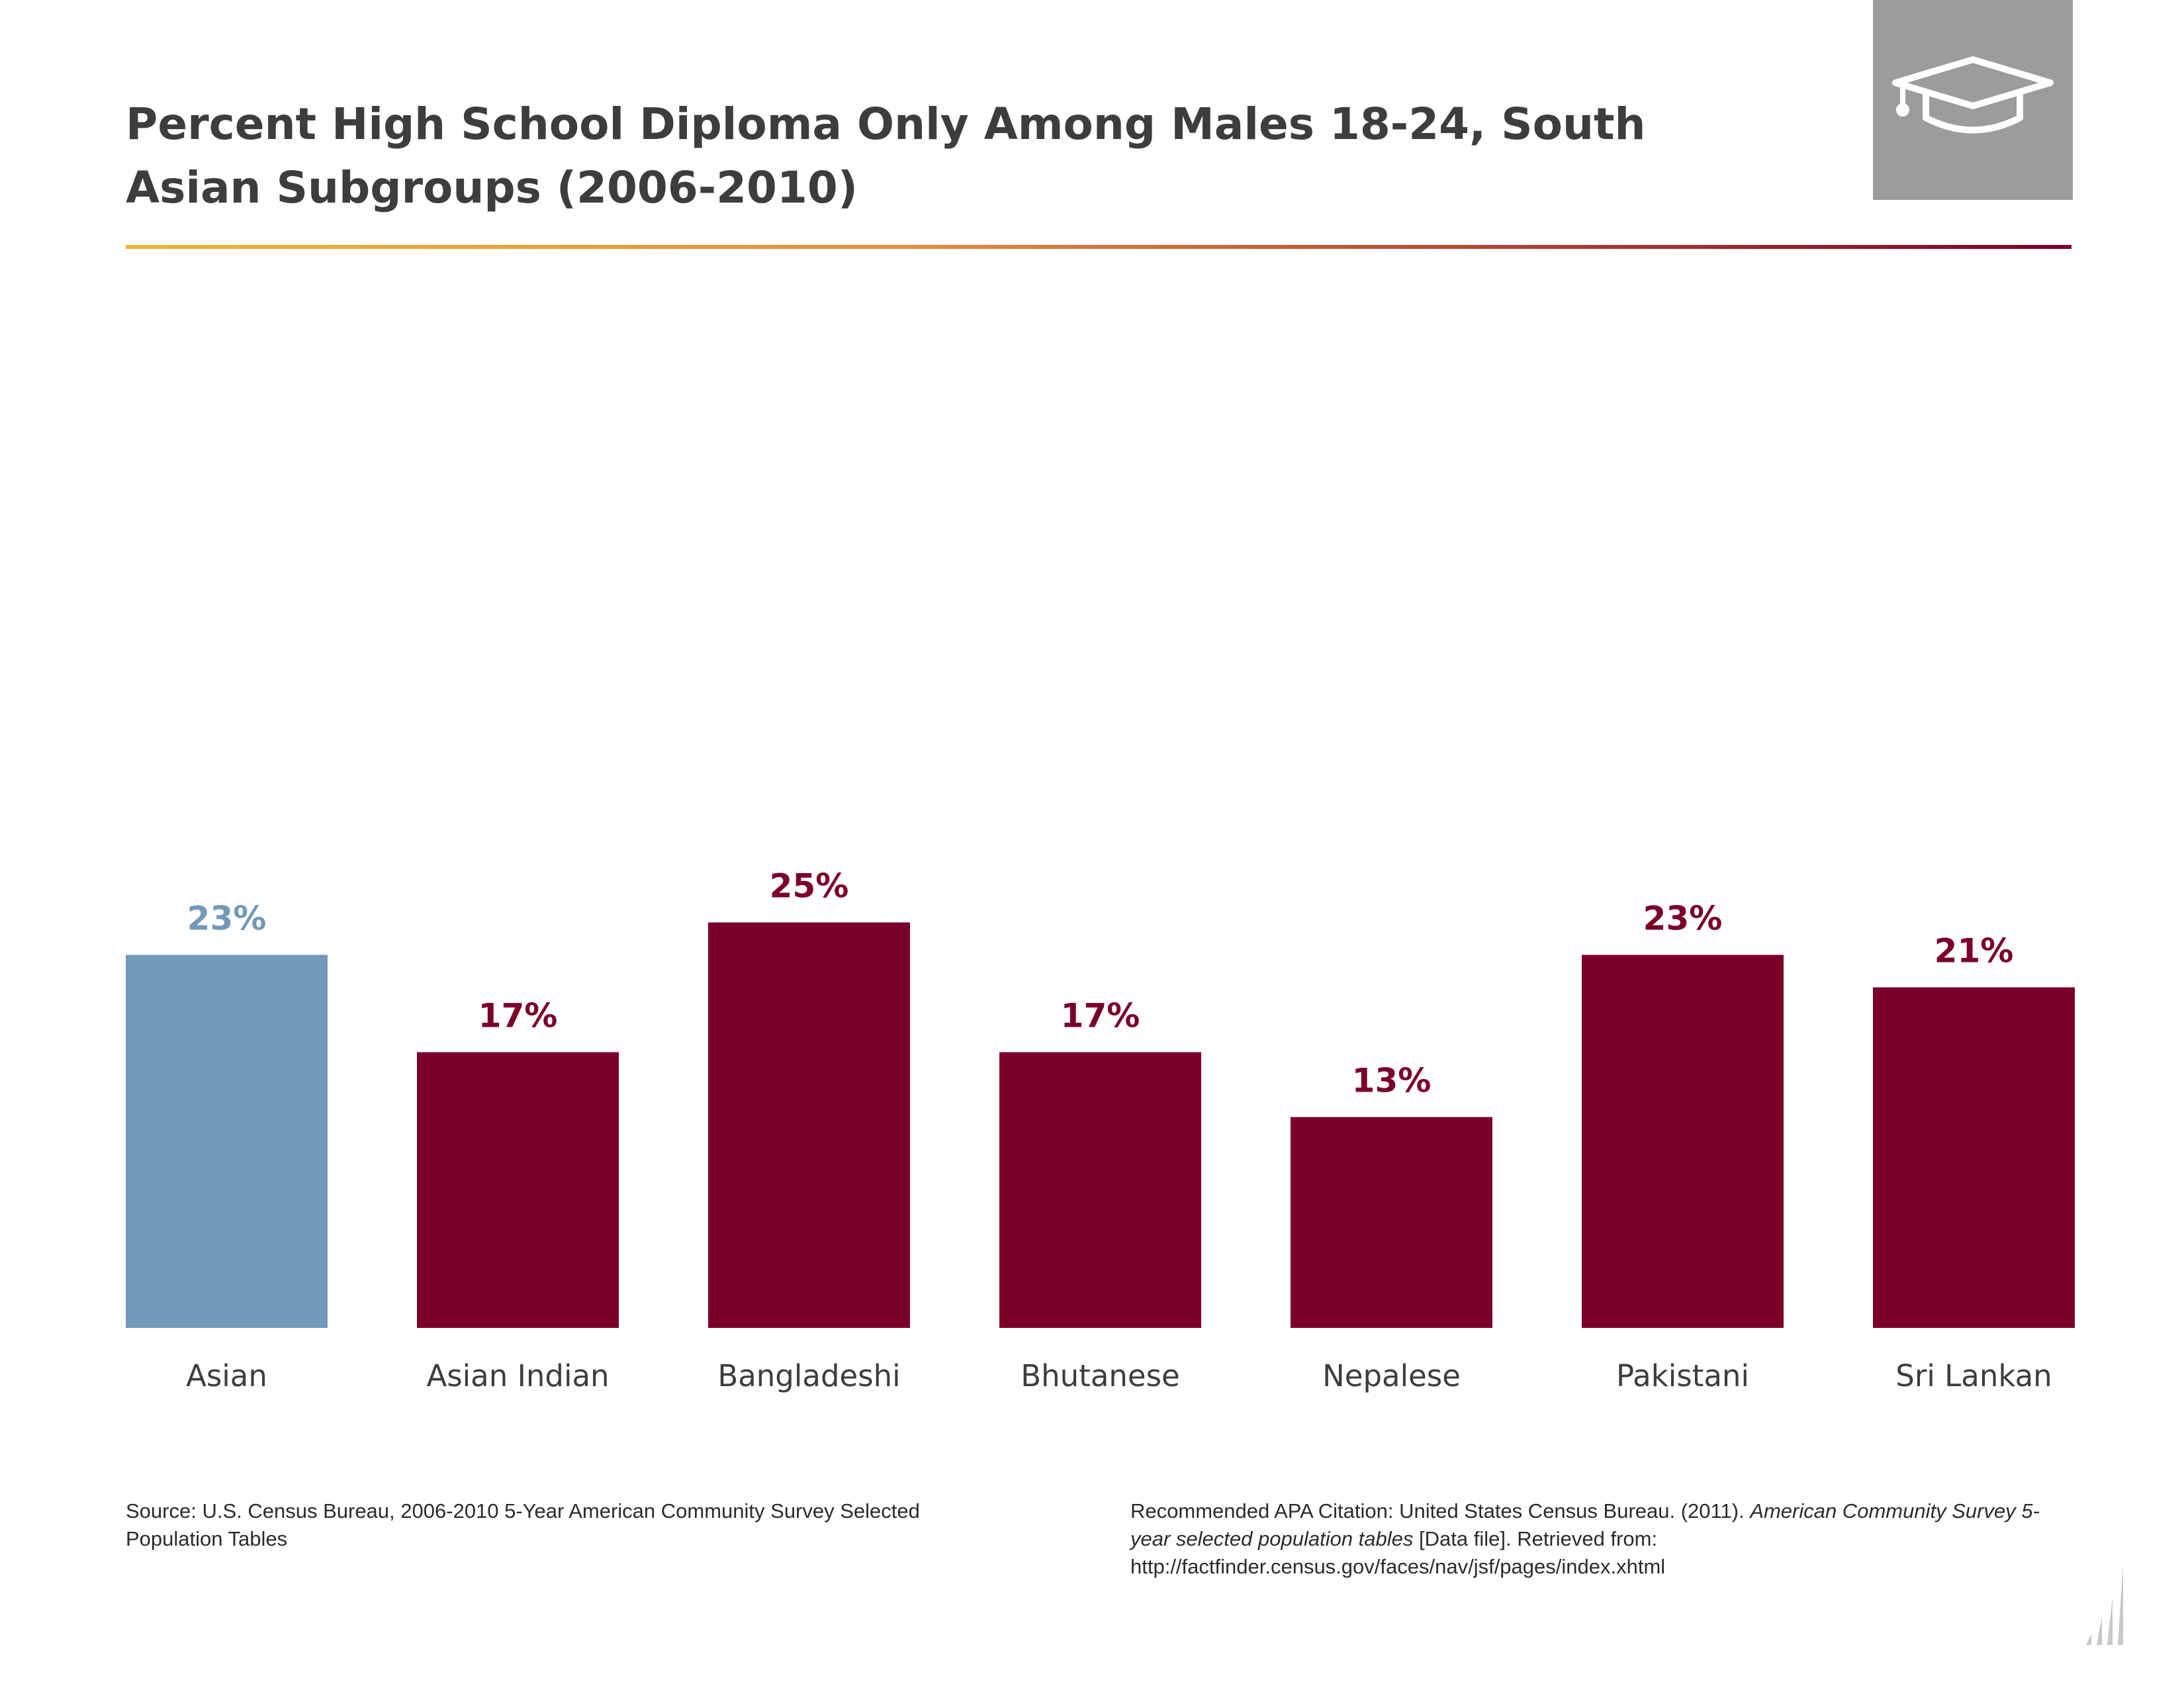 This screenshot has height=1688, width=2184. What do you see at coordinates (226, 1376) in the screenshot?
I see `category-label: Asian` at bounding box center [226, 1376].